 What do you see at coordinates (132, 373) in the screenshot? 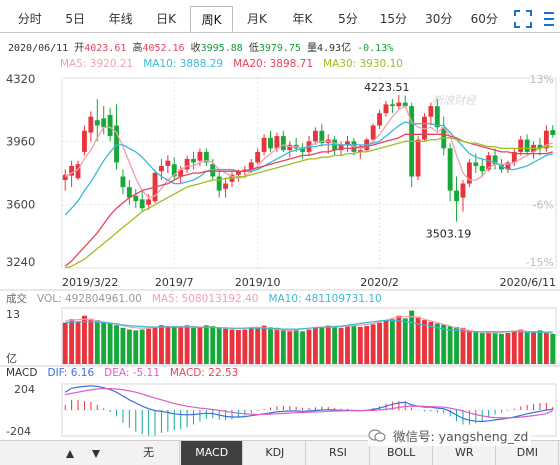
I see `legend-item: DEA: -5.11` at bounding box center [132, 373].